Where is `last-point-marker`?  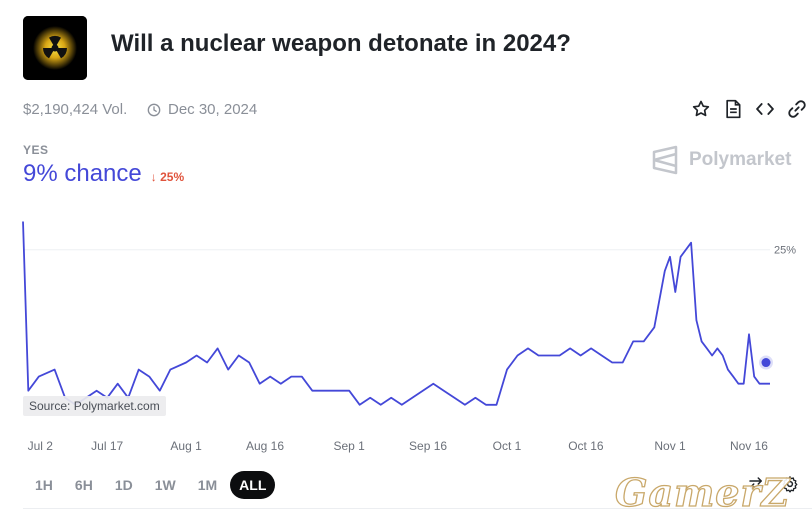 last-point-marker is located at coordinates (766, 363).